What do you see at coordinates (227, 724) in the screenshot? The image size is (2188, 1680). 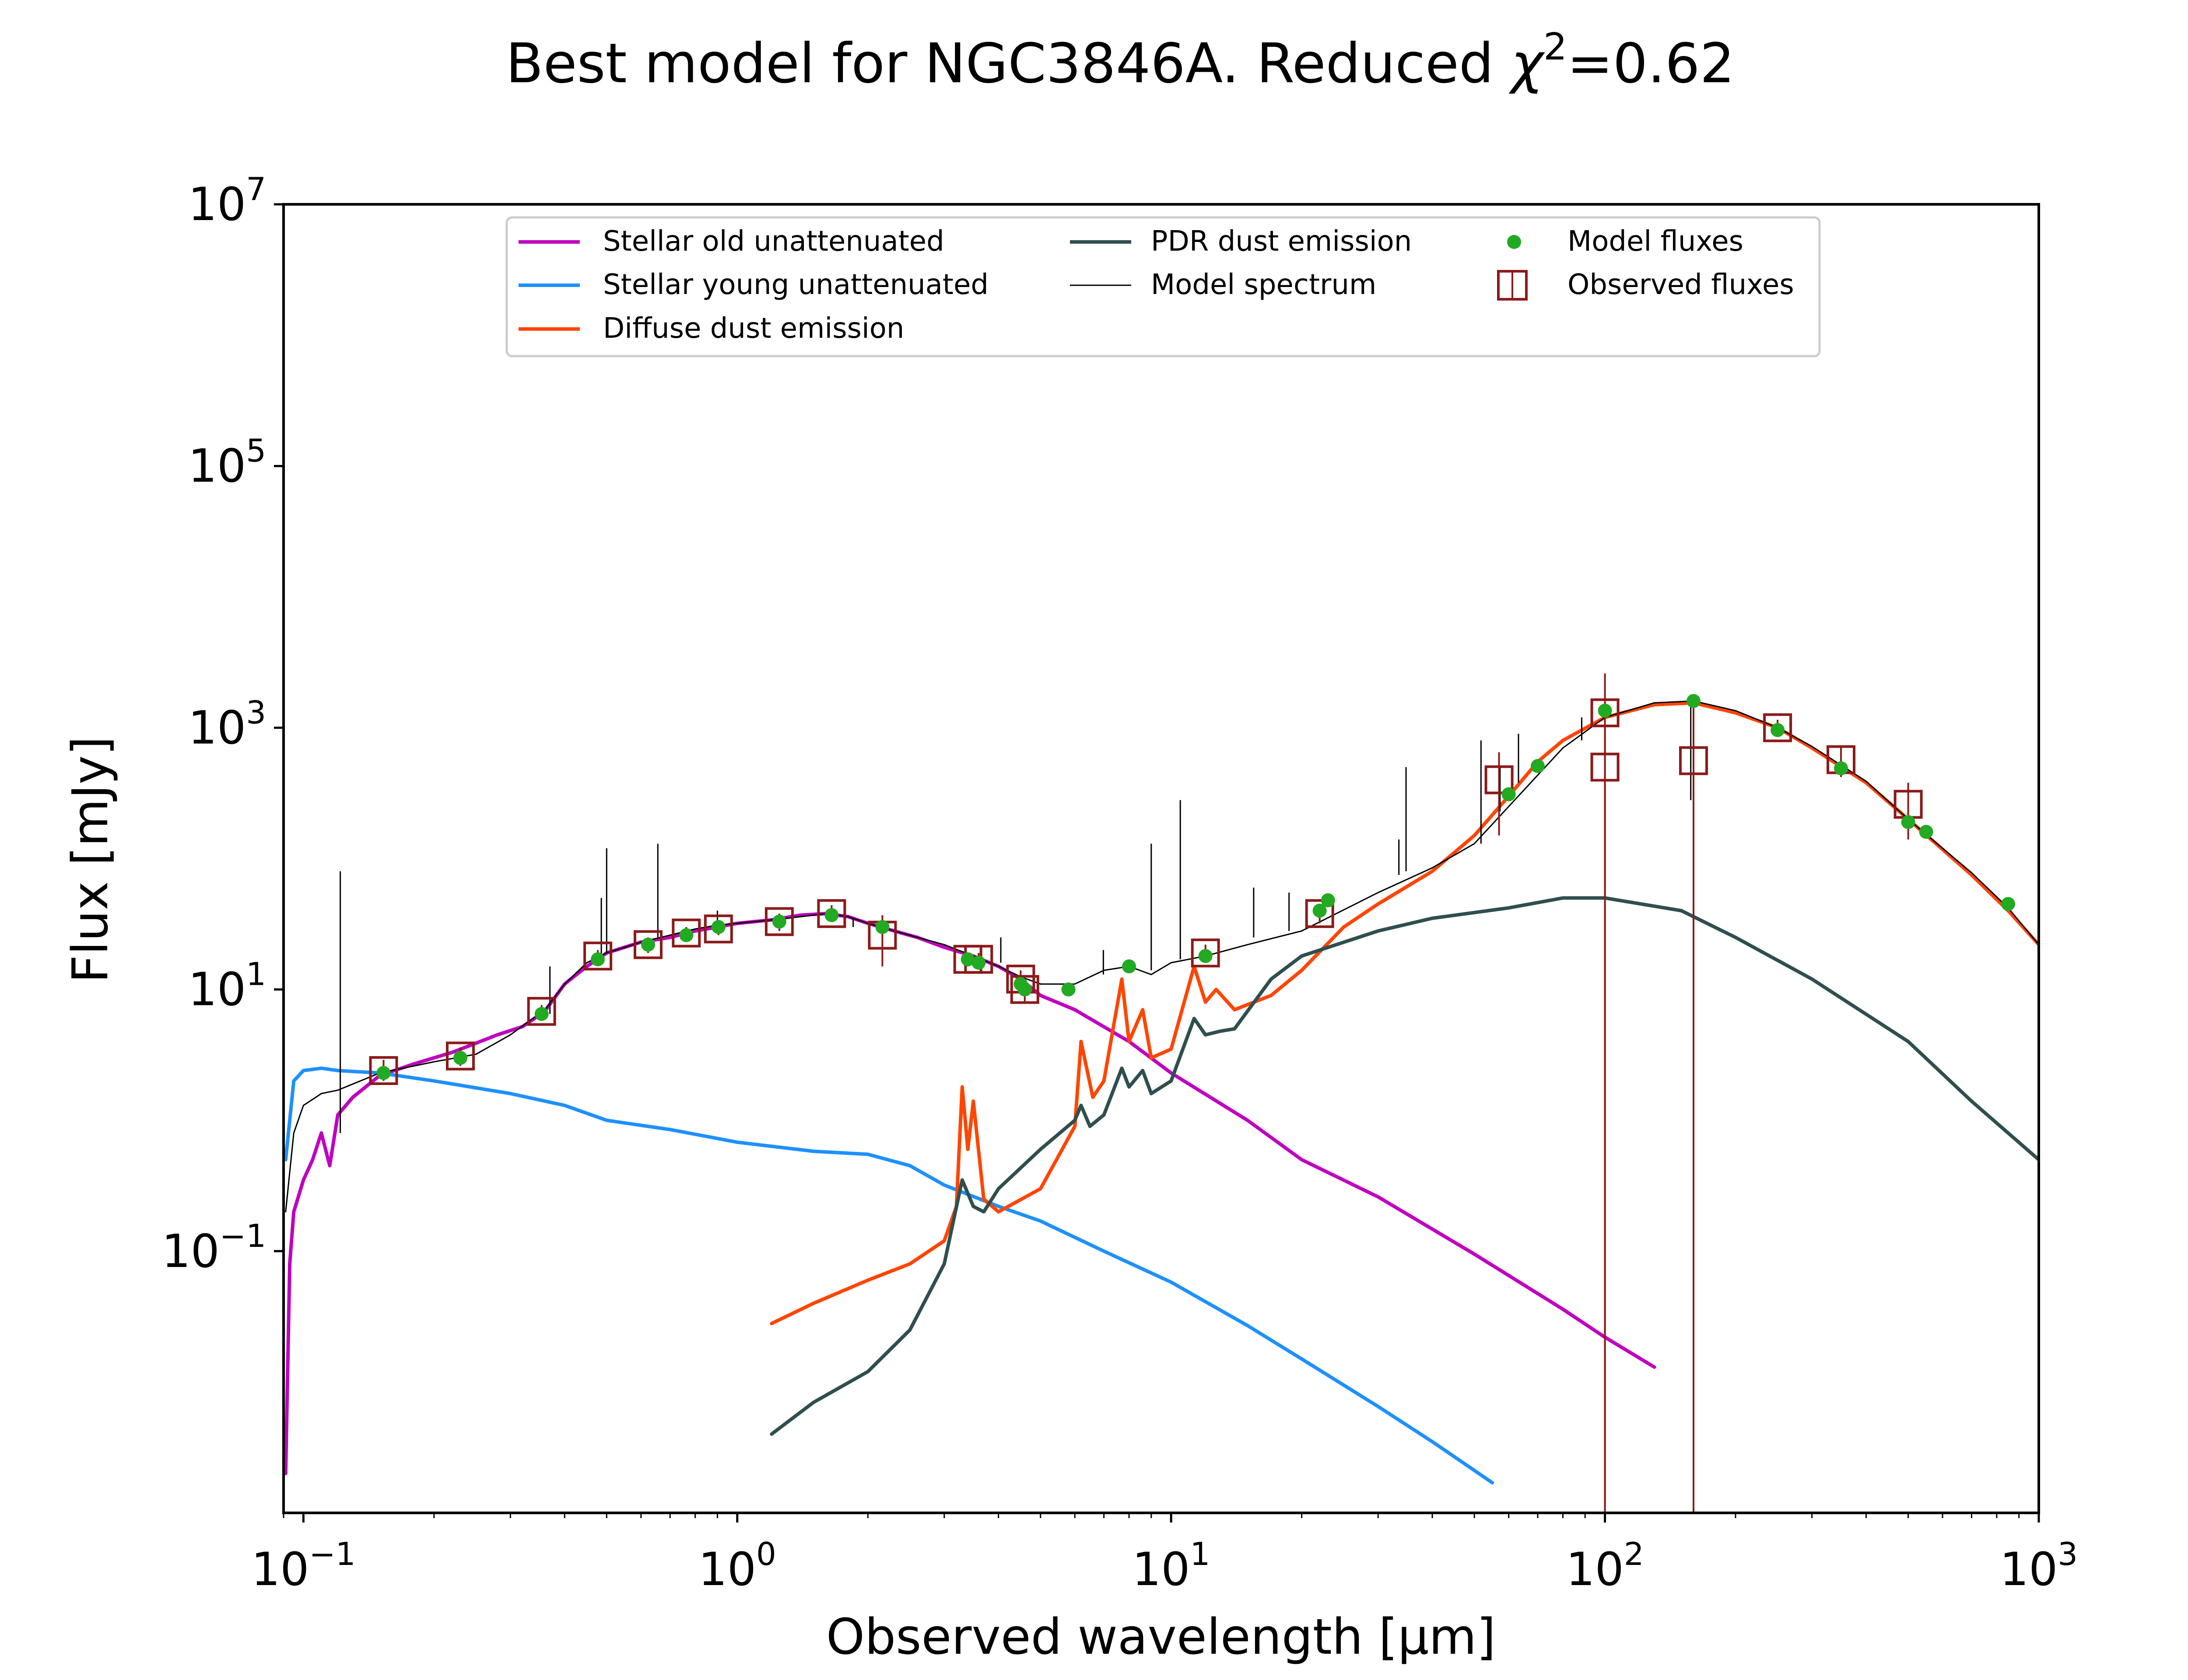 I see `y-tick-label-2: 10³` at bounding box center [227, 724].